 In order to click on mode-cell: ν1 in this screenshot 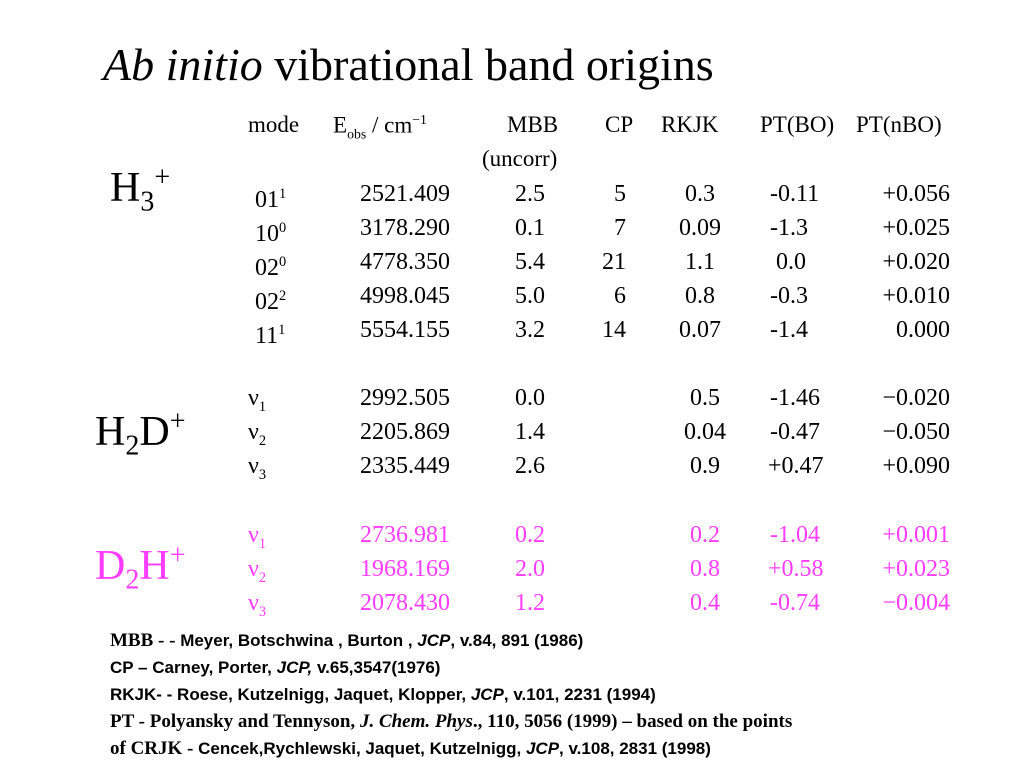, I will do `click(257, 400)`.